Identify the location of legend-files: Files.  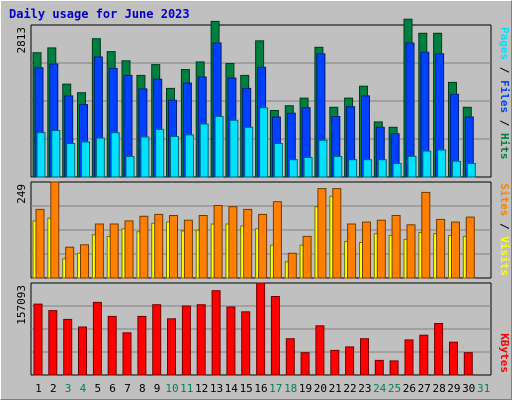
(504, 96).